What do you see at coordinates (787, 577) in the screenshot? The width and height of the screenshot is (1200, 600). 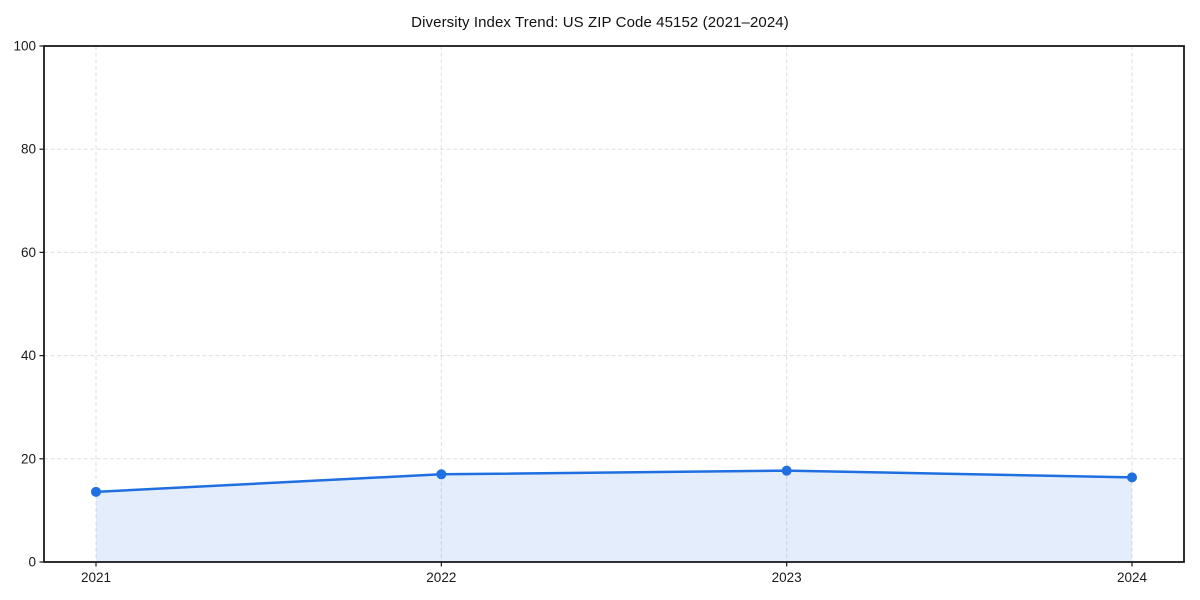 I see `x-tick-label: 2023` at bounding box center [787, 577].